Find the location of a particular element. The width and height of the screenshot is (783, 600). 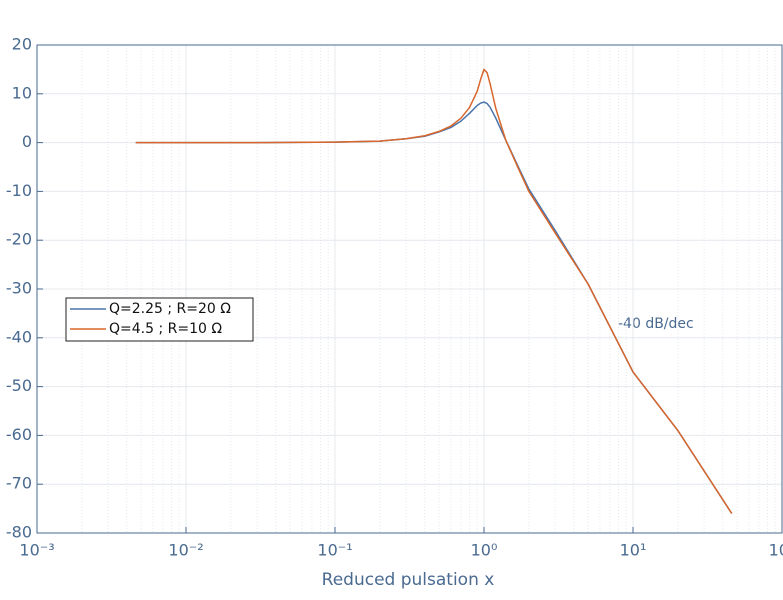

y-tick-label: -50 is located at coordinates (19, 385).